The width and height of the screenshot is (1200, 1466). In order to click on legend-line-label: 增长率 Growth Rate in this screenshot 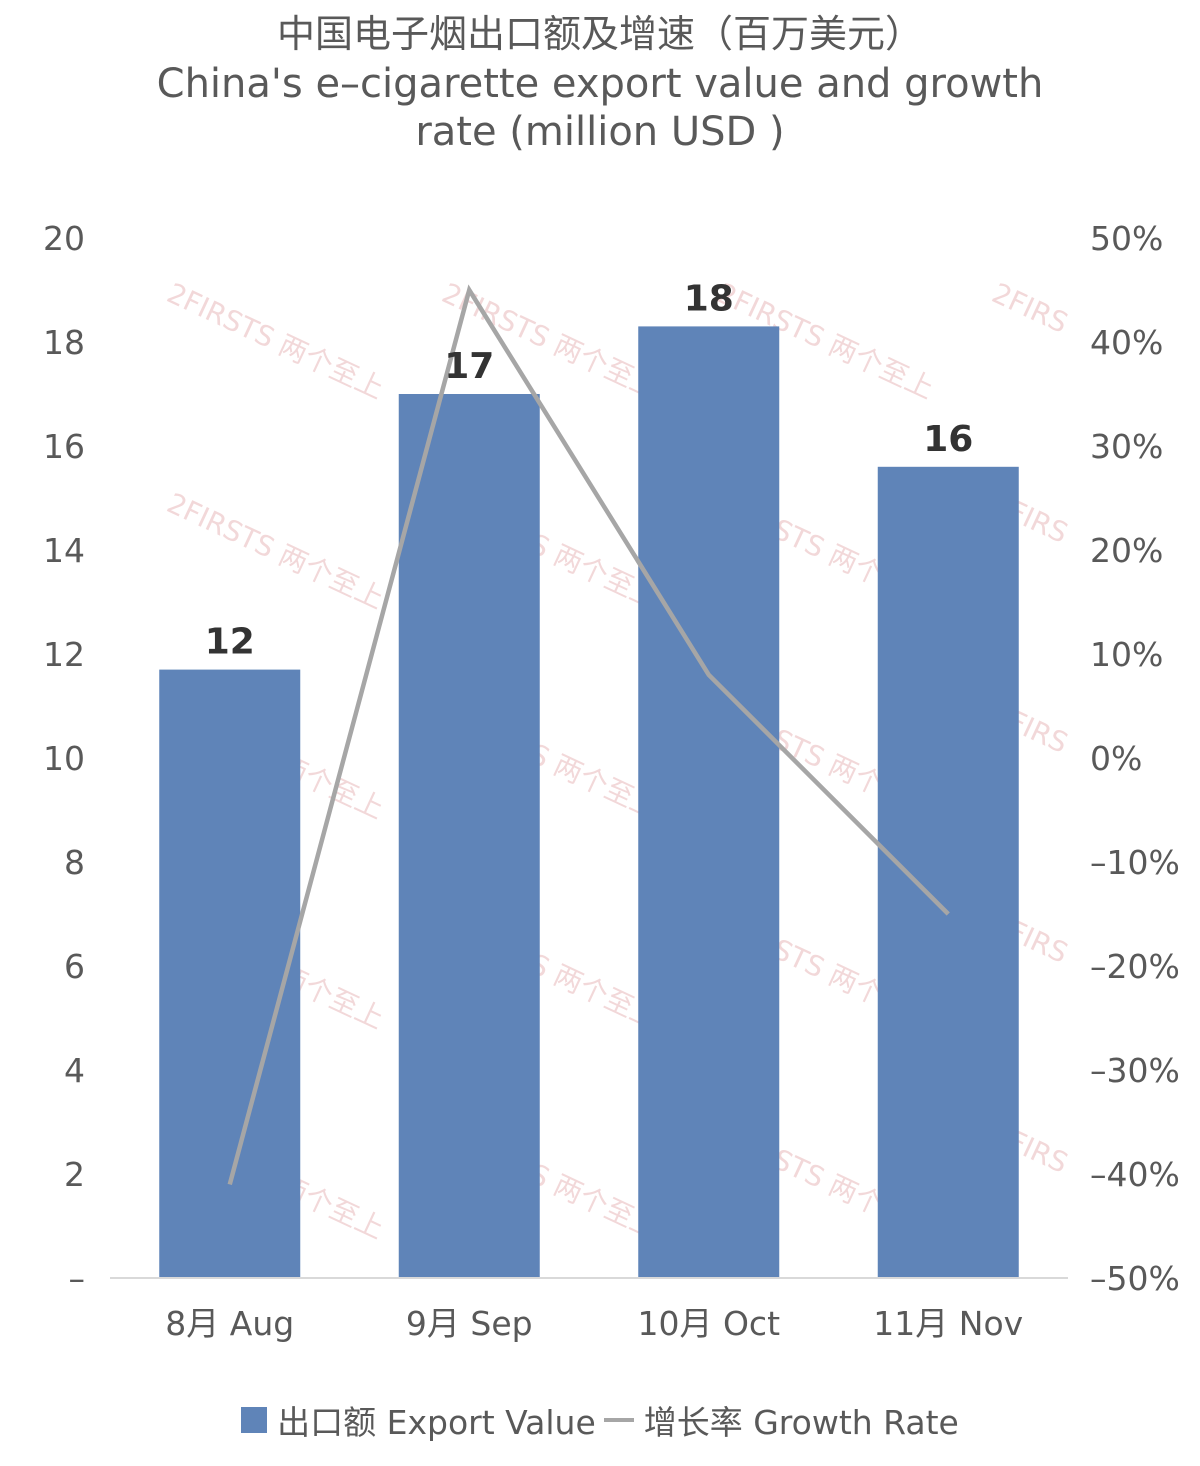, I will do `click(801, 1422)`.